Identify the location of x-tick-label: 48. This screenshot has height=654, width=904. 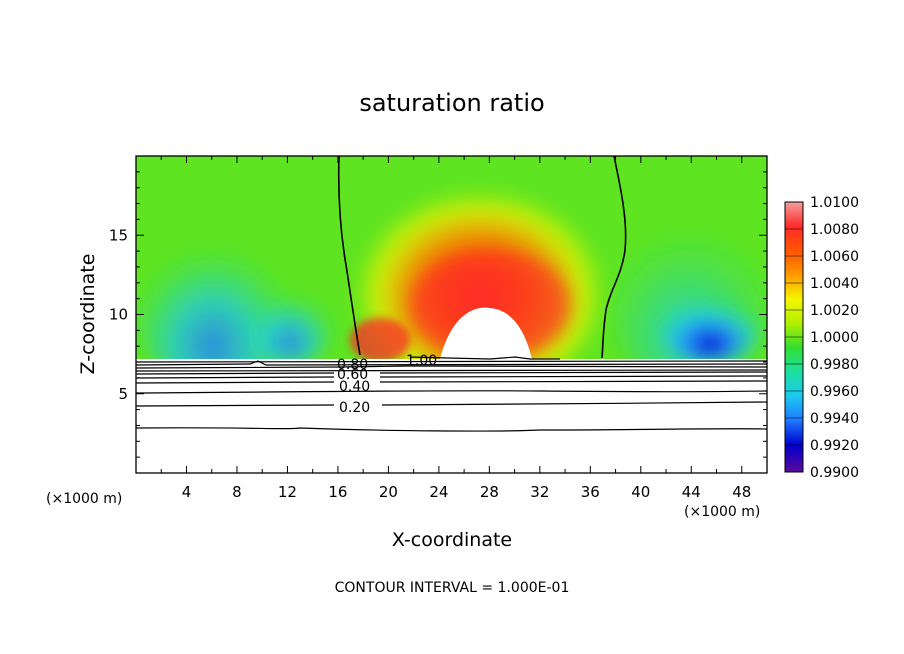
(741, 492).